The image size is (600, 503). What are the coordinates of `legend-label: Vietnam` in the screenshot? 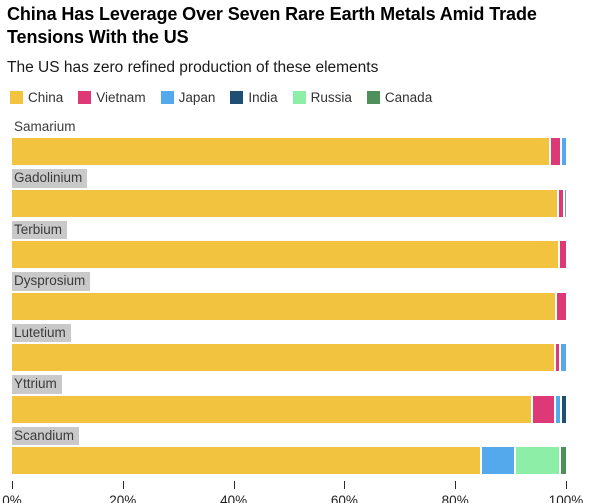 It's located at (121, 97).